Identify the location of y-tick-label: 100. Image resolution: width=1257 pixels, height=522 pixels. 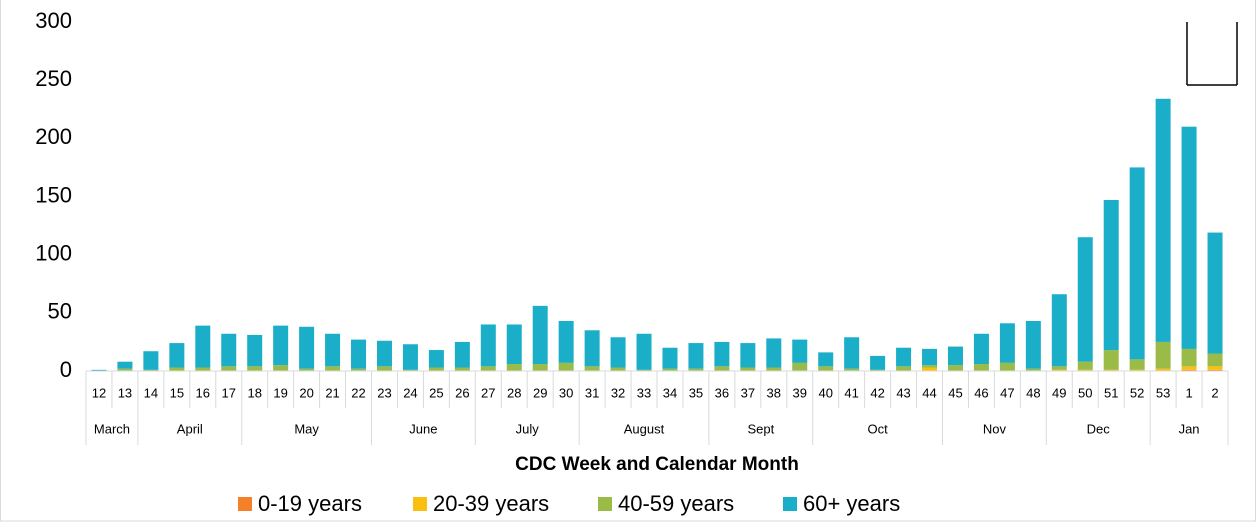
(53, 252).